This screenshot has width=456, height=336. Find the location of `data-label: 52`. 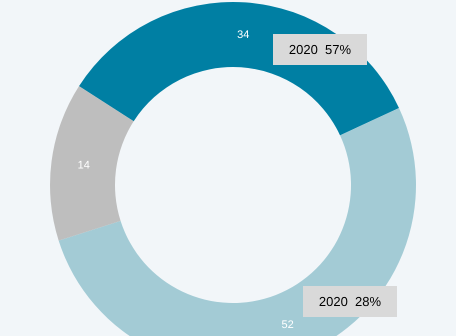

data-label: 52 is located at coordinates (288, 325).